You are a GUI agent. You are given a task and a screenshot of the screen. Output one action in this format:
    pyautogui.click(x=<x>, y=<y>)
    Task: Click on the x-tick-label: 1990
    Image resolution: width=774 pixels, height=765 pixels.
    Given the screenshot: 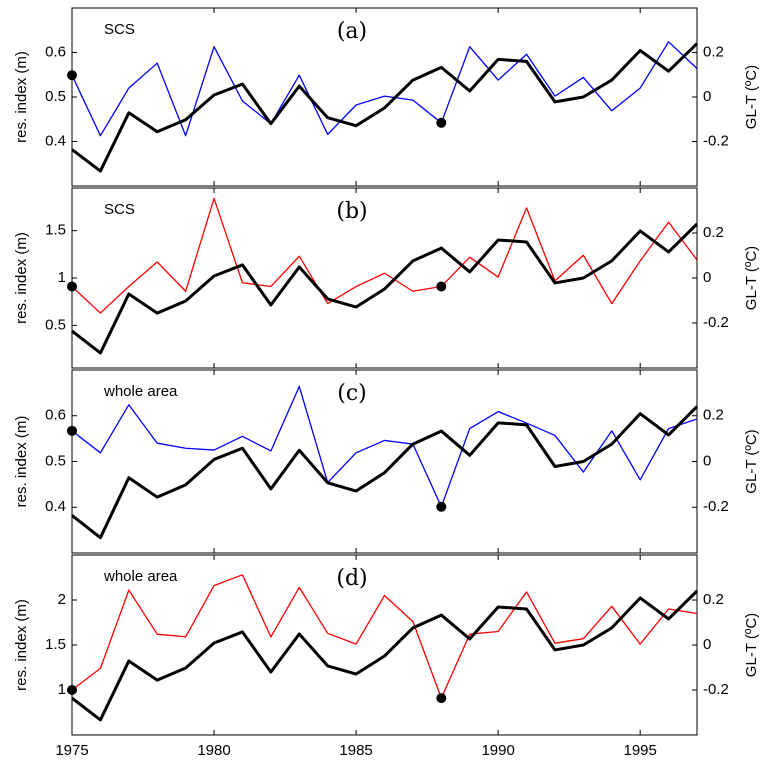 What is the action you would take?
    pyautogui.click(x=497, y=750)
    